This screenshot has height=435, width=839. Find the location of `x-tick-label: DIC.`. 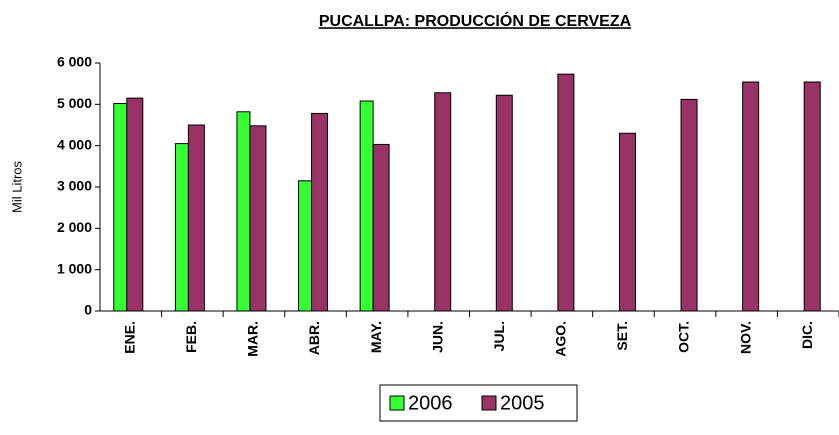

x-tick-label: DIC. is located at coordinates (807, 335).